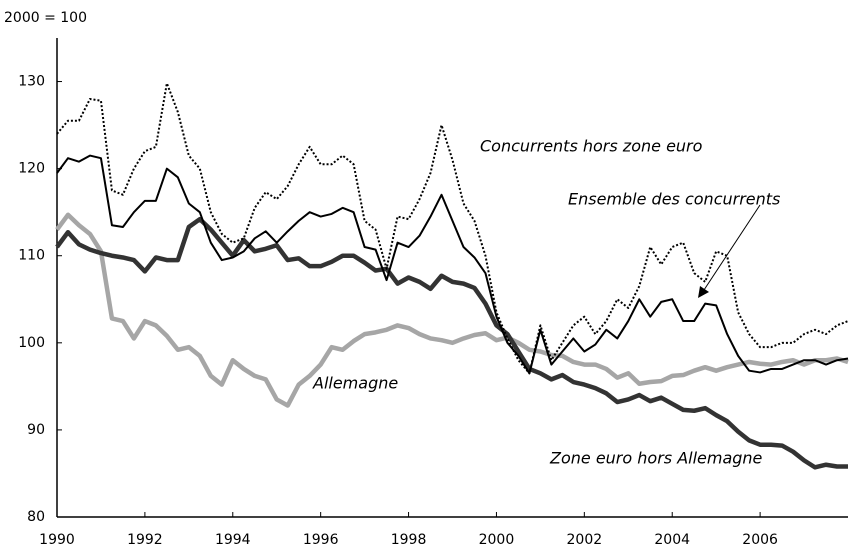 The width and height of the screenshot is (849, 555). I want to click on y-tick-label: 130, so click(31, 82).